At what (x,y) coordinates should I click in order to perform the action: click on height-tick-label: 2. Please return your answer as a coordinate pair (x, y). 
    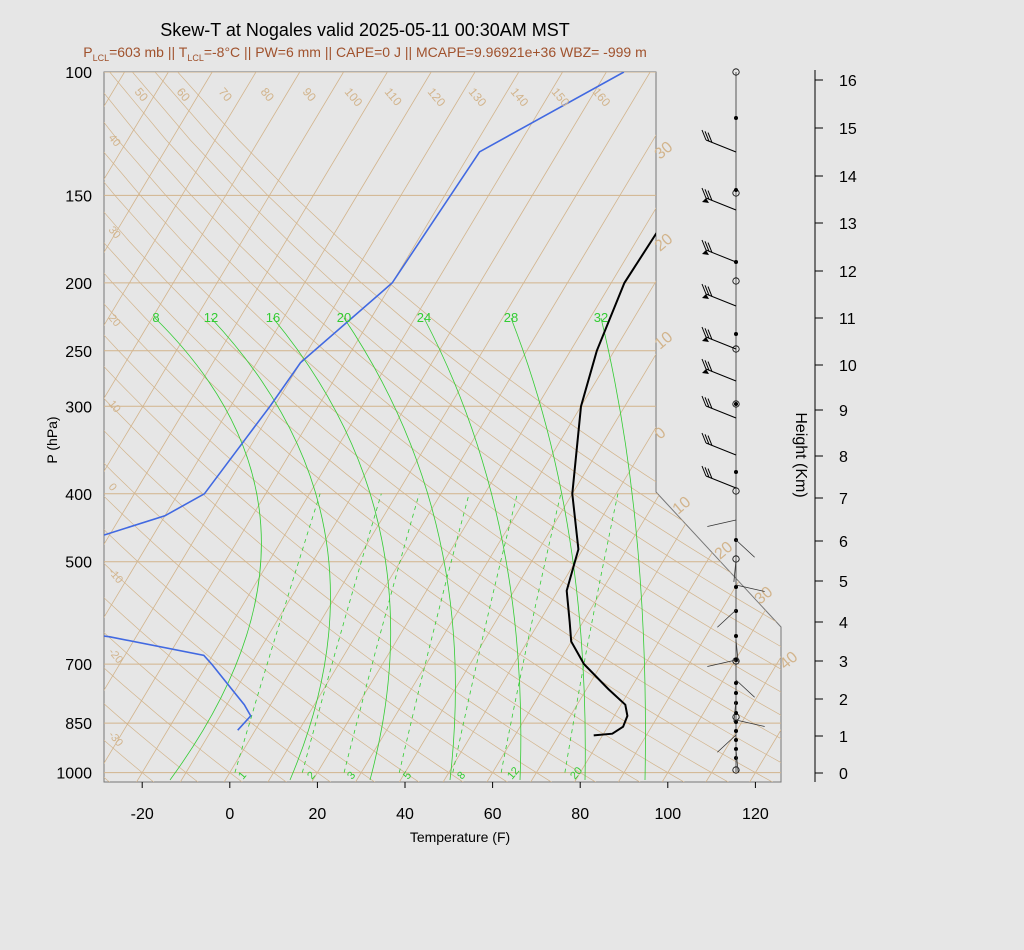
    Looking at the image, I should click on (843, 700).